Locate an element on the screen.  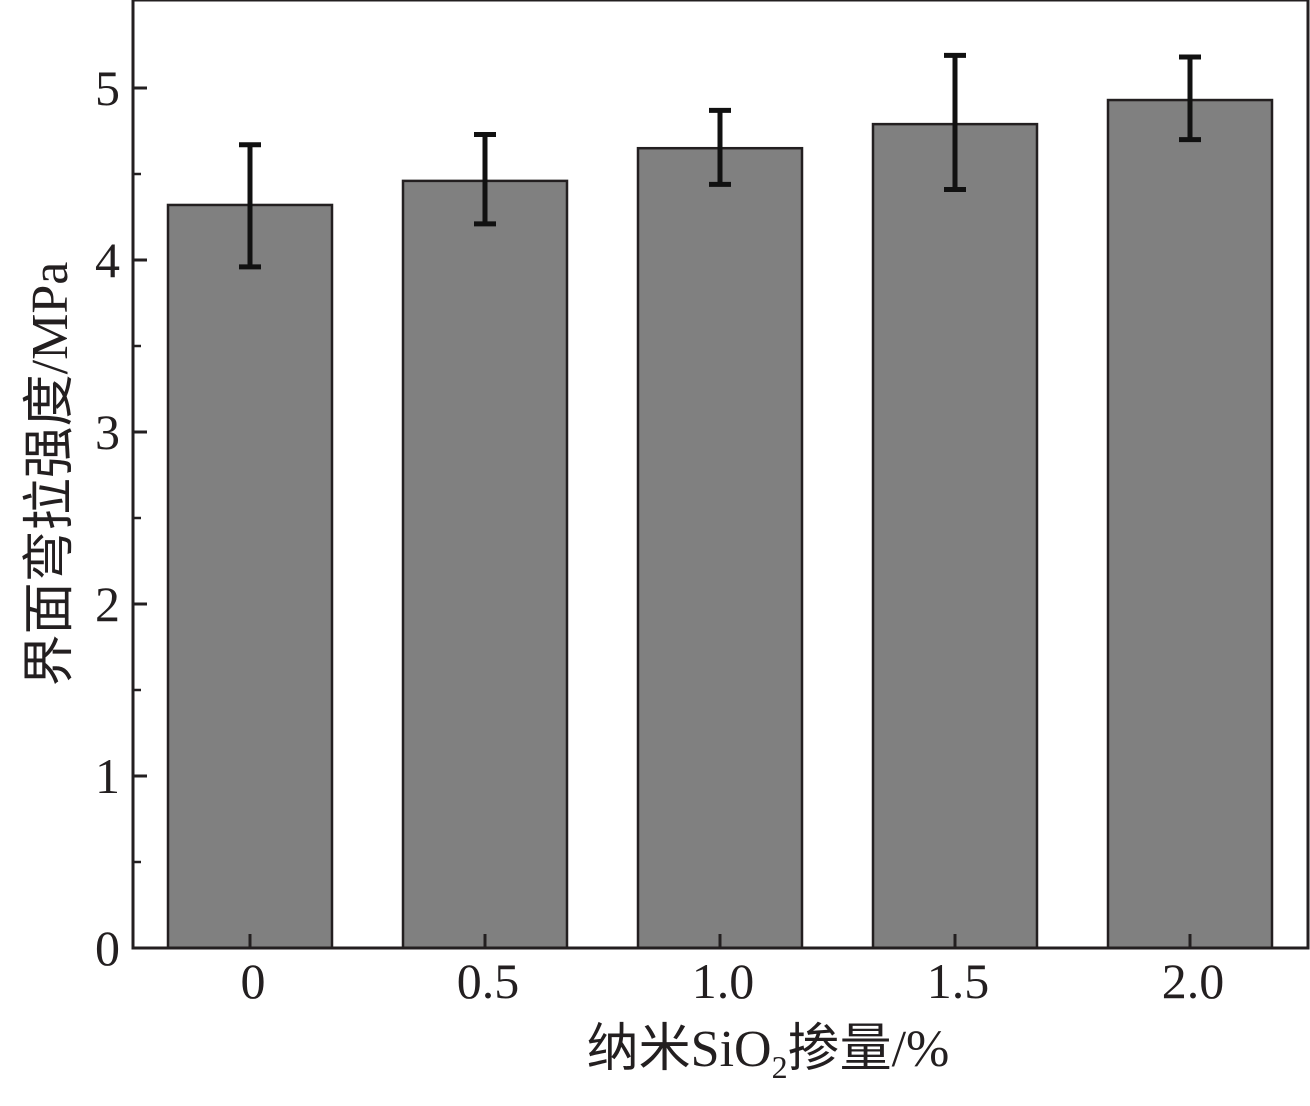
x-tick-label: 1.5 is located at coordinates (958, 981).